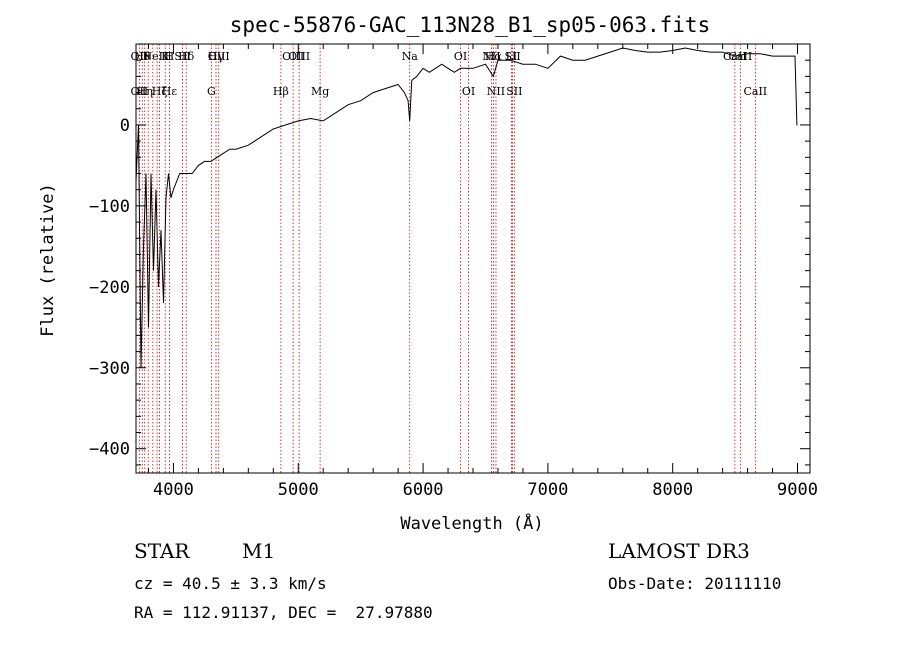  Describe the element at coordinates (173, 490) in the screenshot. I see `x-tick-label: 4000` at that location.